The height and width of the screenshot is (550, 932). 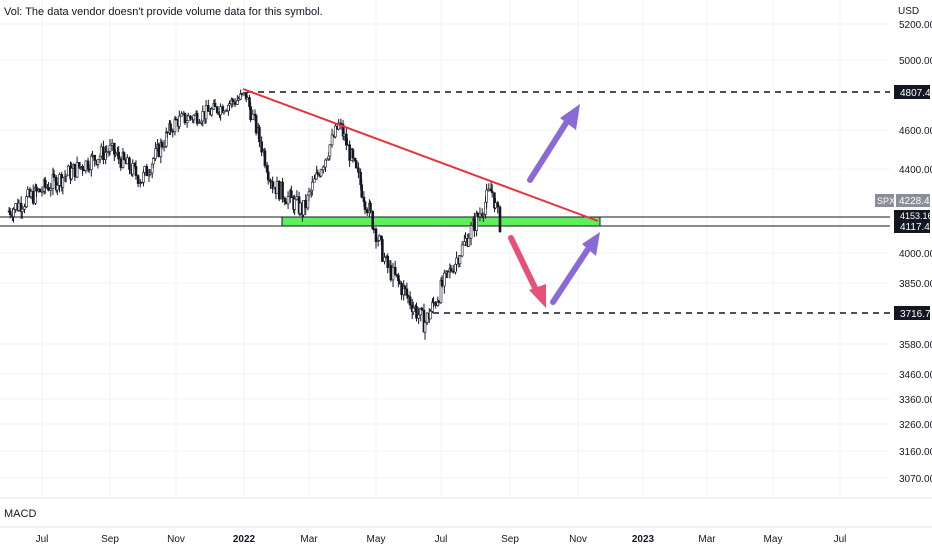 I want to click on last-price-label: 4228.49, so click(x=915, y=201).